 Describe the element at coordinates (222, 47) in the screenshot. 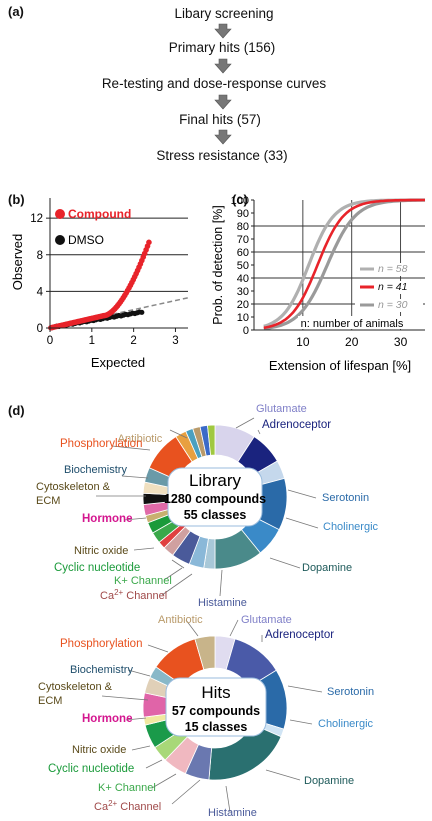

I see `flow-step-2: Primary hits (156)` at that location.